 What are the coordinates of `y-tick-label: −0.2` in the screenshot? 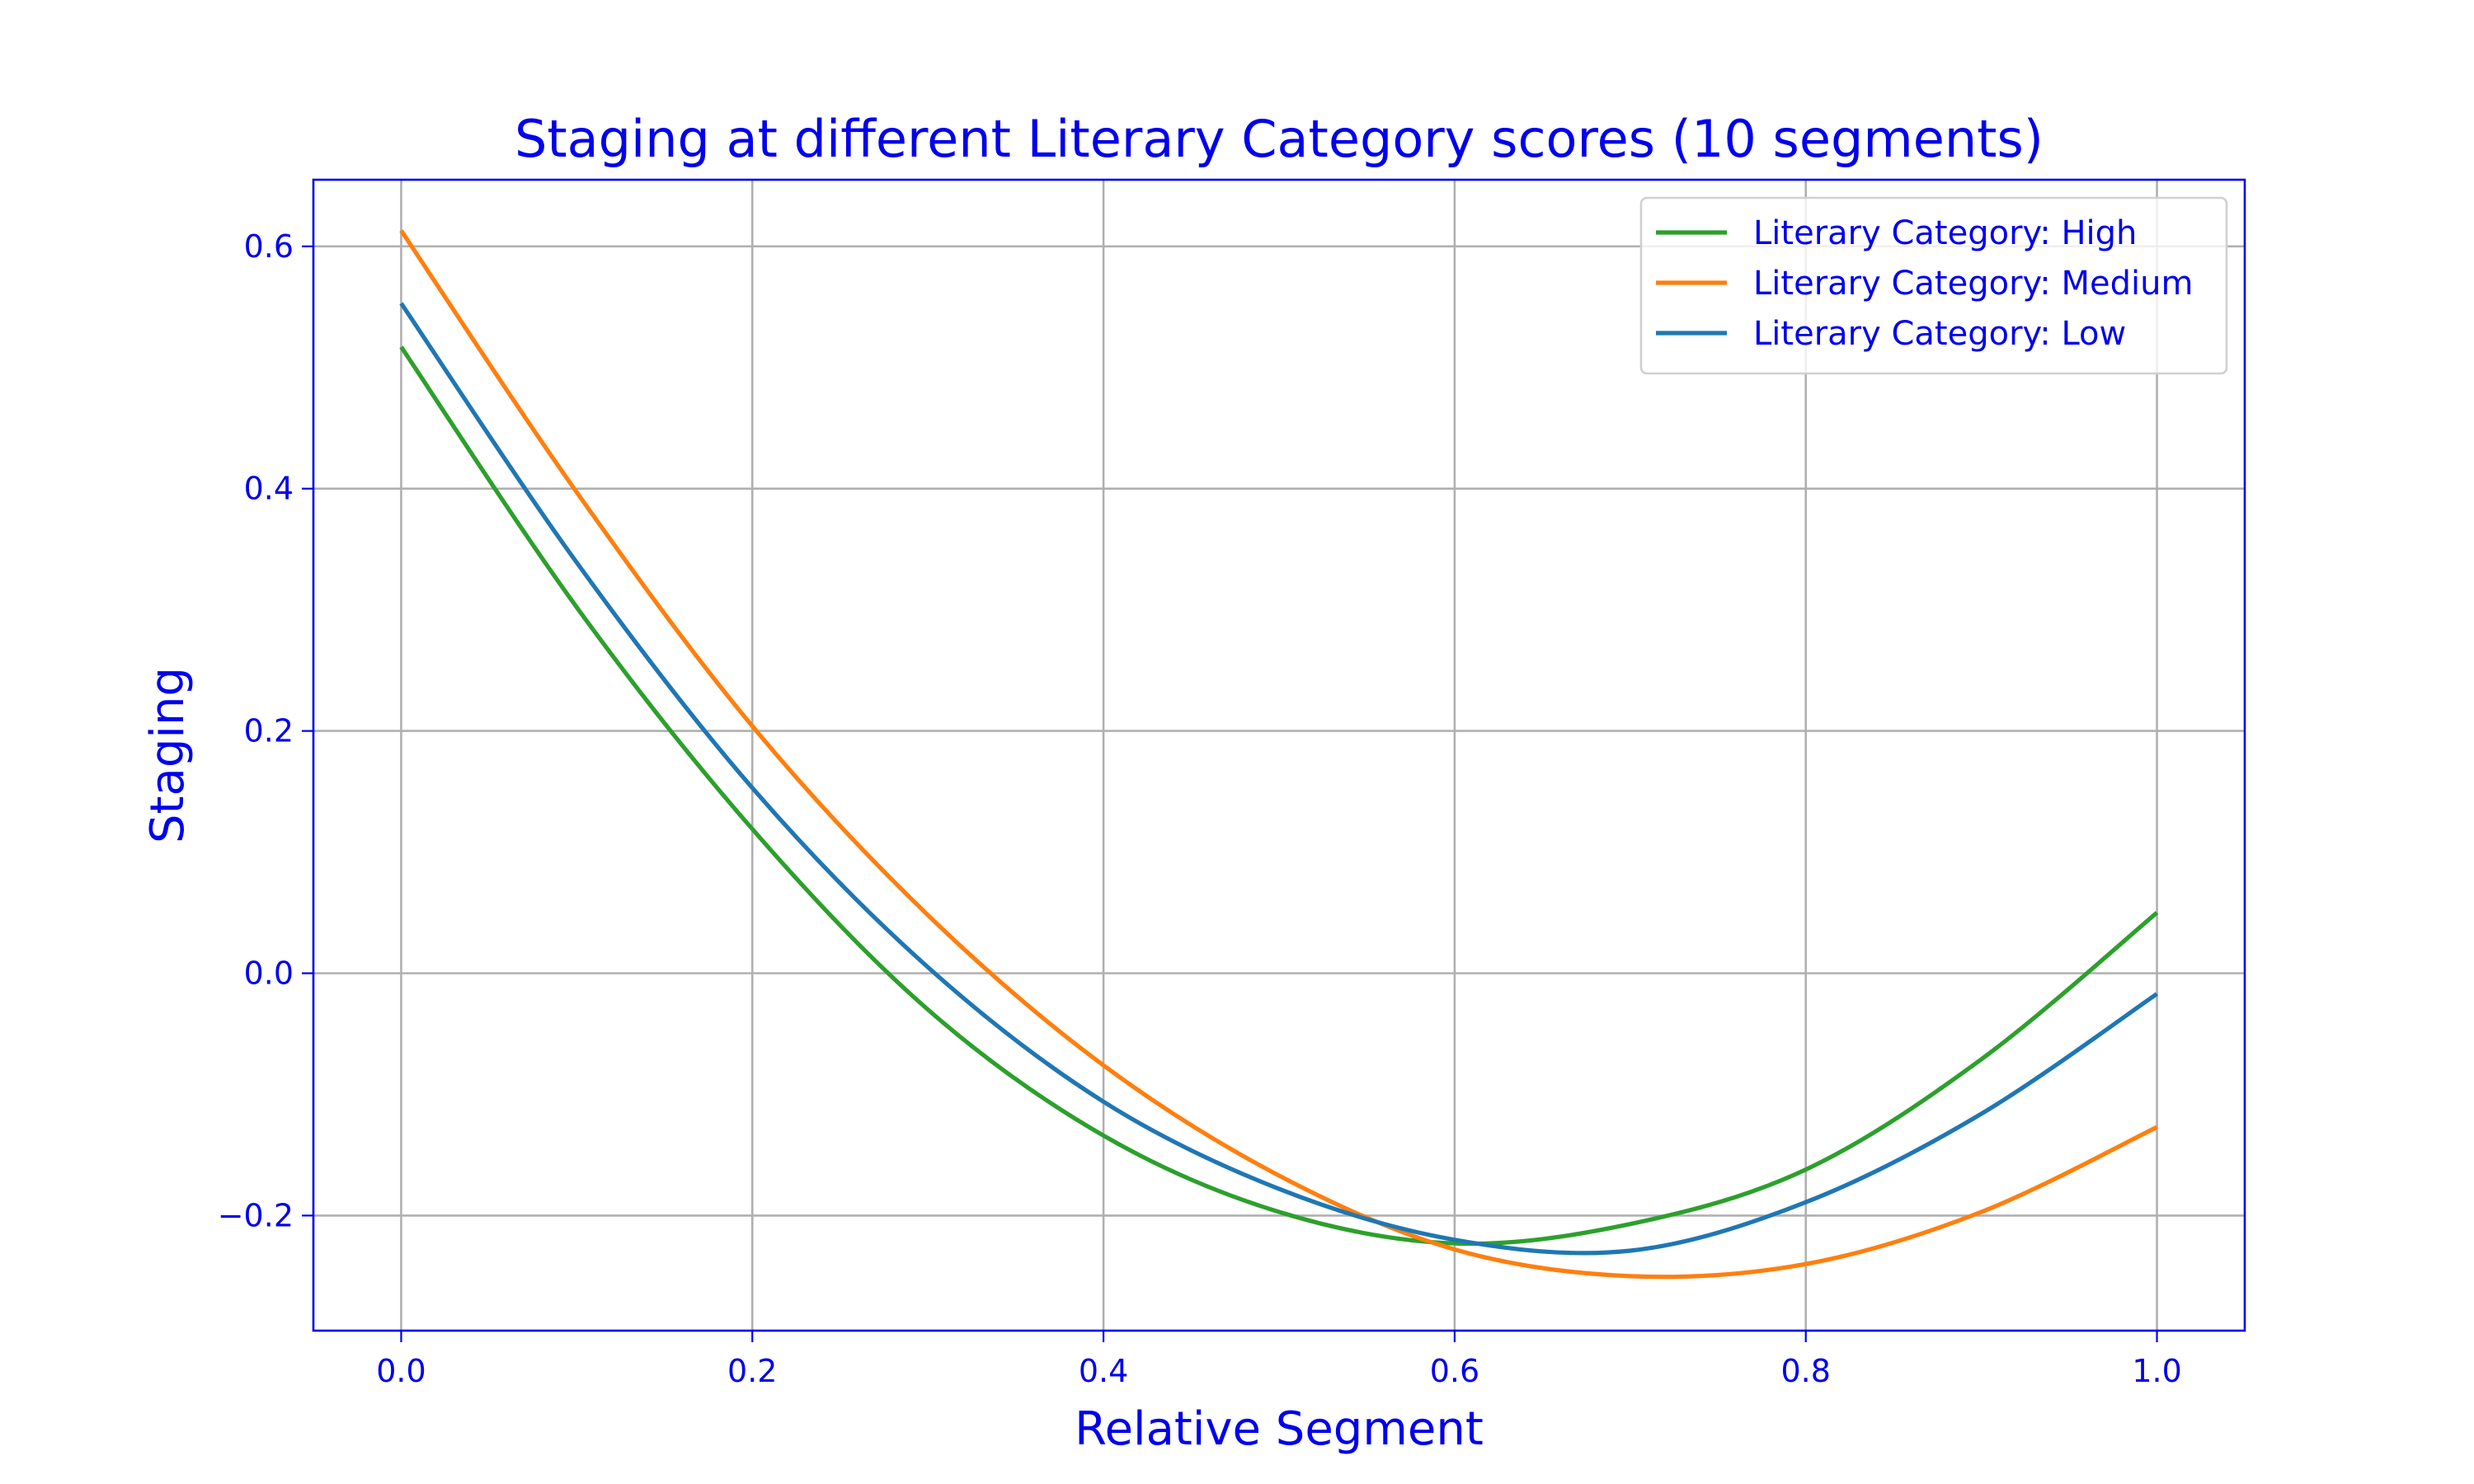 It's located at (256, 1215).